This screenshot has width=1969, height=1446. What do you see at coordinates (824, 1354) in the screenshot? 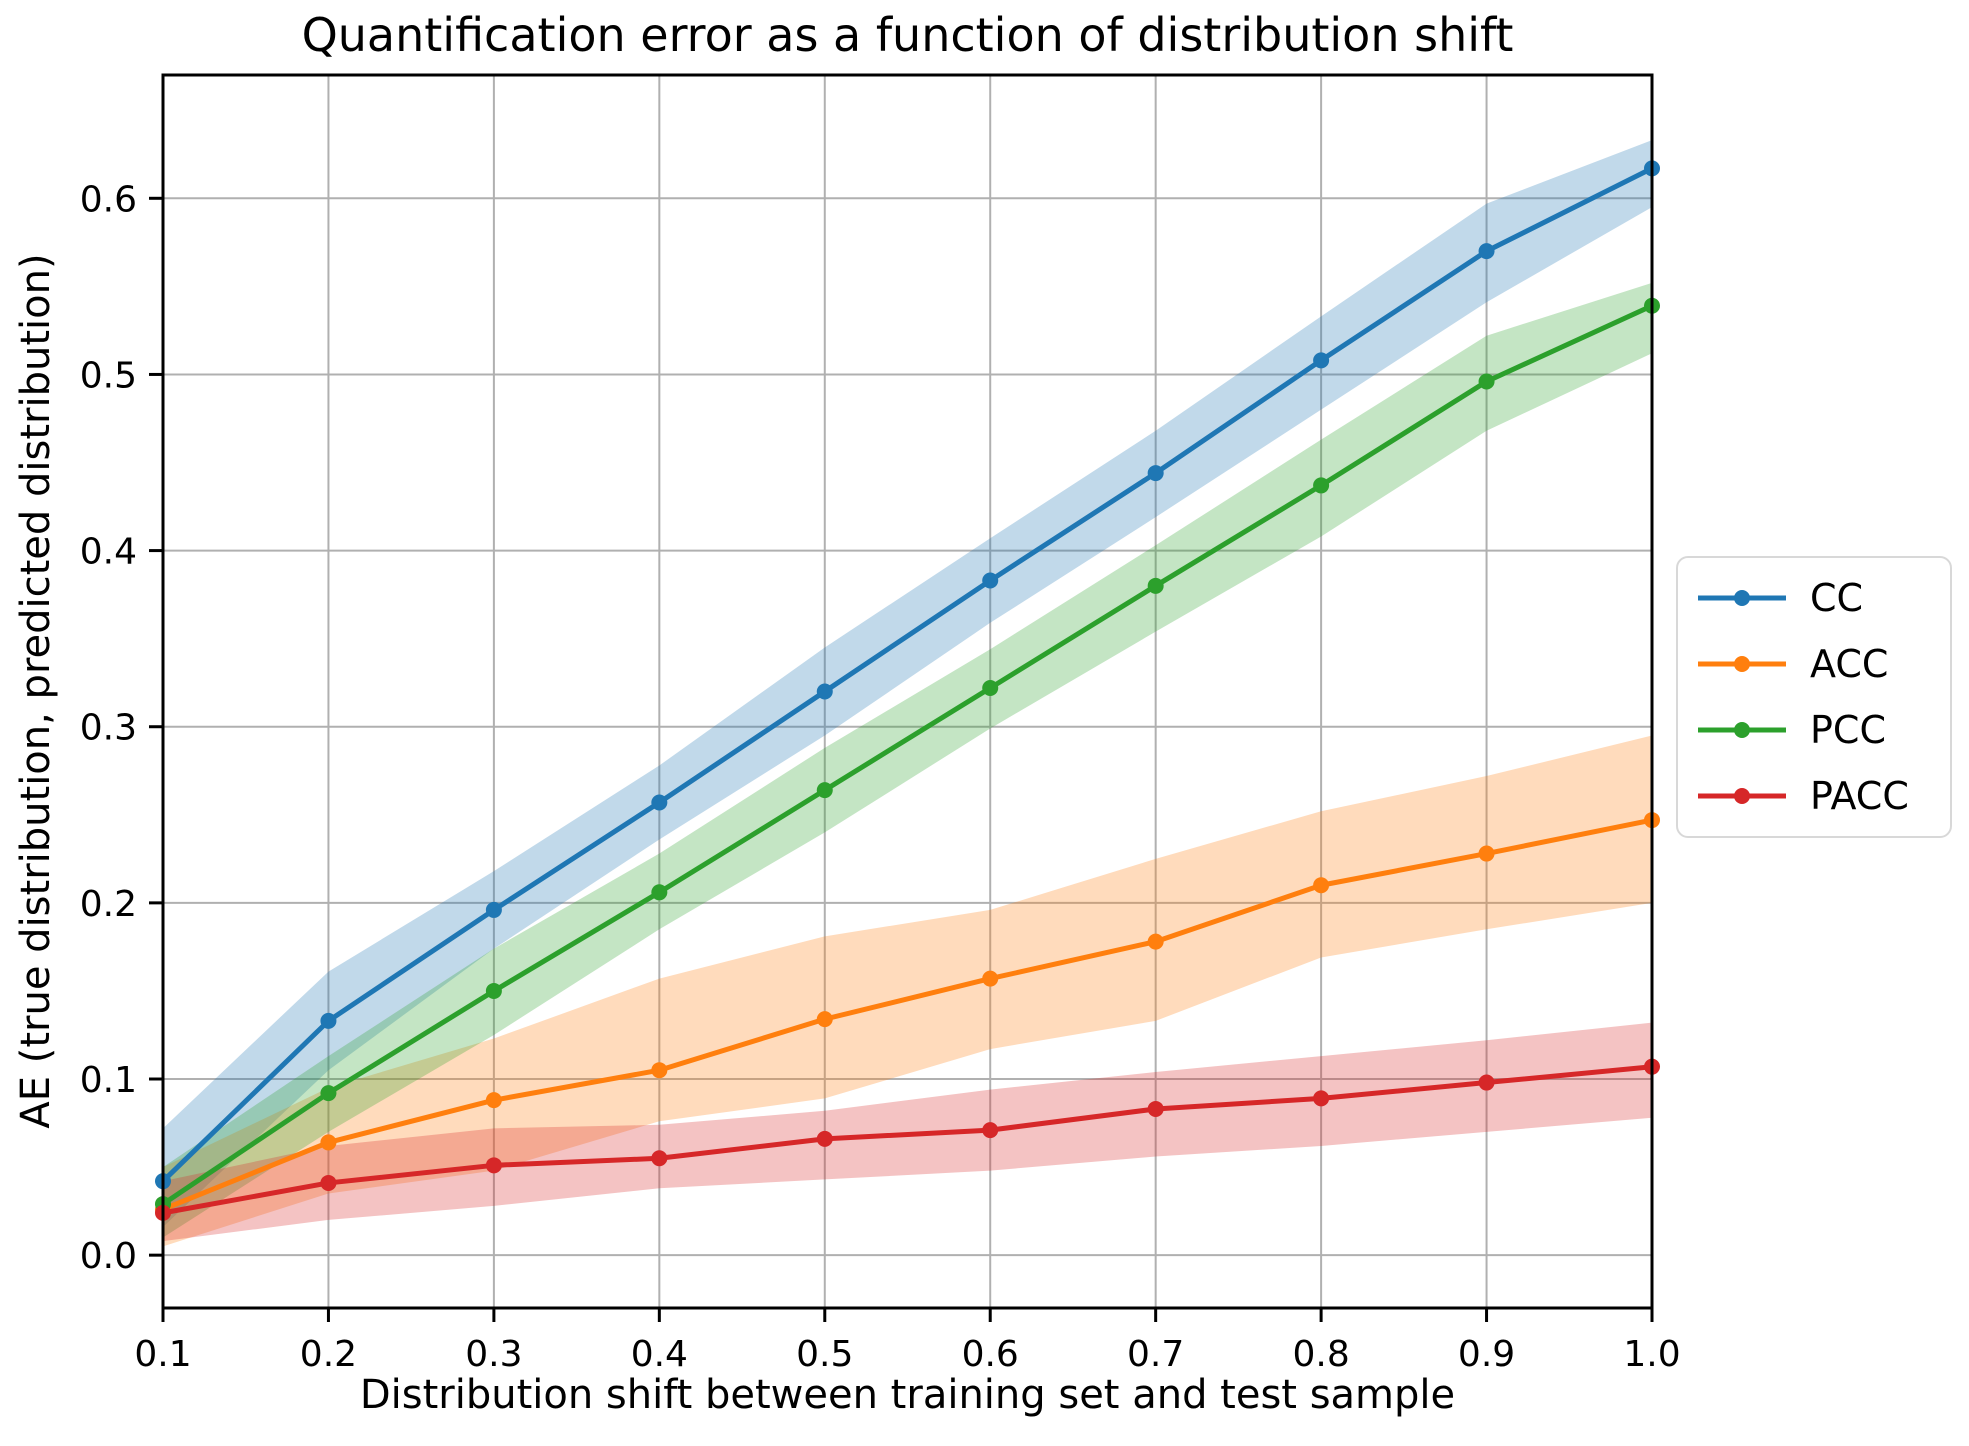
I see `x-tick-label: 0.5` at bounding box center [824, 1354].